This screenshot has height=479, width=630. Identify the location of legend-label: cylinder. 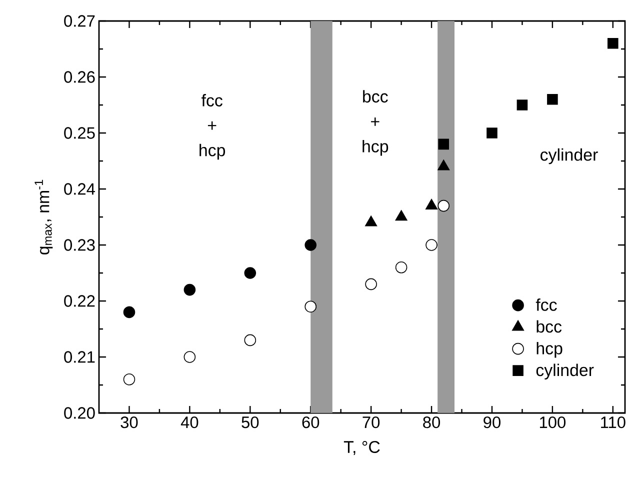
(565, 372).